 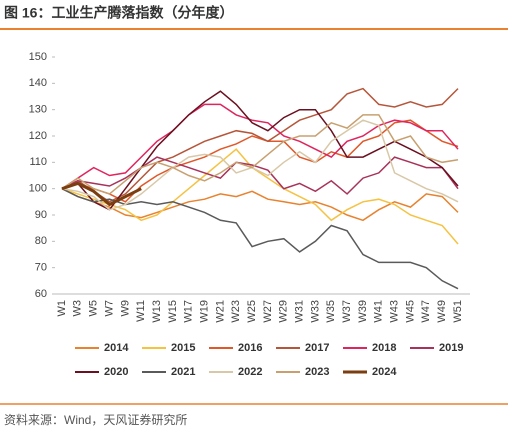 What do you see at coordinates (157, 311) in the screenshot?
I see `x-tick-label: W13` at bounding box center [157, 311].